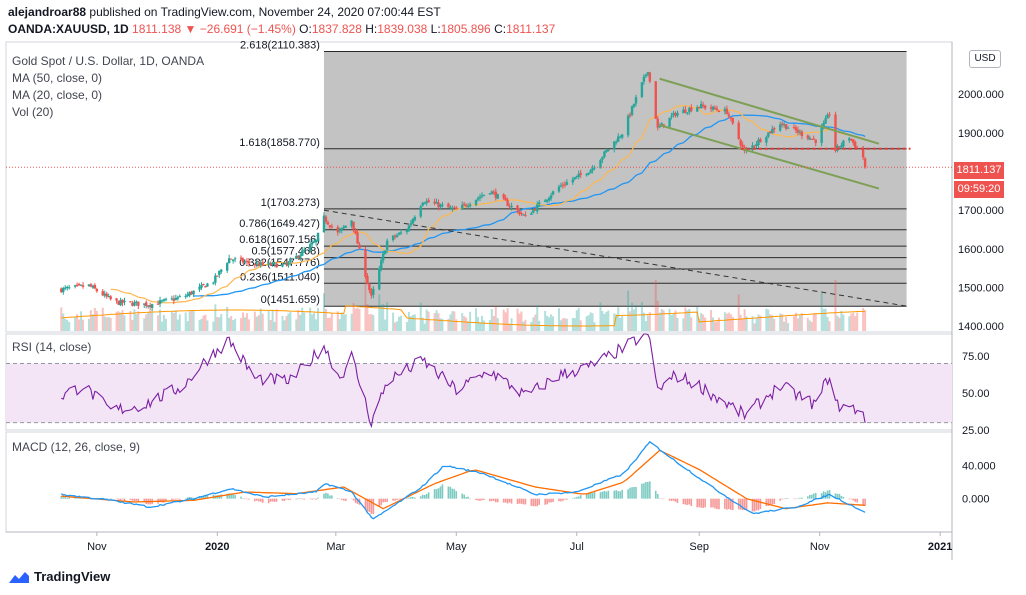 This screenshot has height=595, width=1026. I want to click on legend-ma20: MA (20, close, 0), so click(57, 95).